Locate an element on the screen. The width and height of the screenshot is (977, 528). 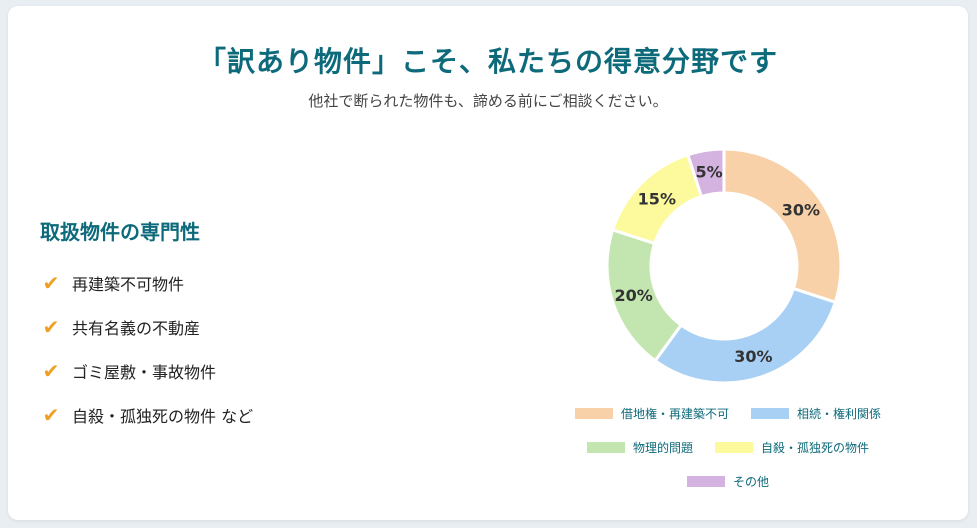
chart-legend: 借地権・再建築不可 相続・権利関係物理的問題 自殺・孤独死の物件その他 is located at coordinates (728, 447).